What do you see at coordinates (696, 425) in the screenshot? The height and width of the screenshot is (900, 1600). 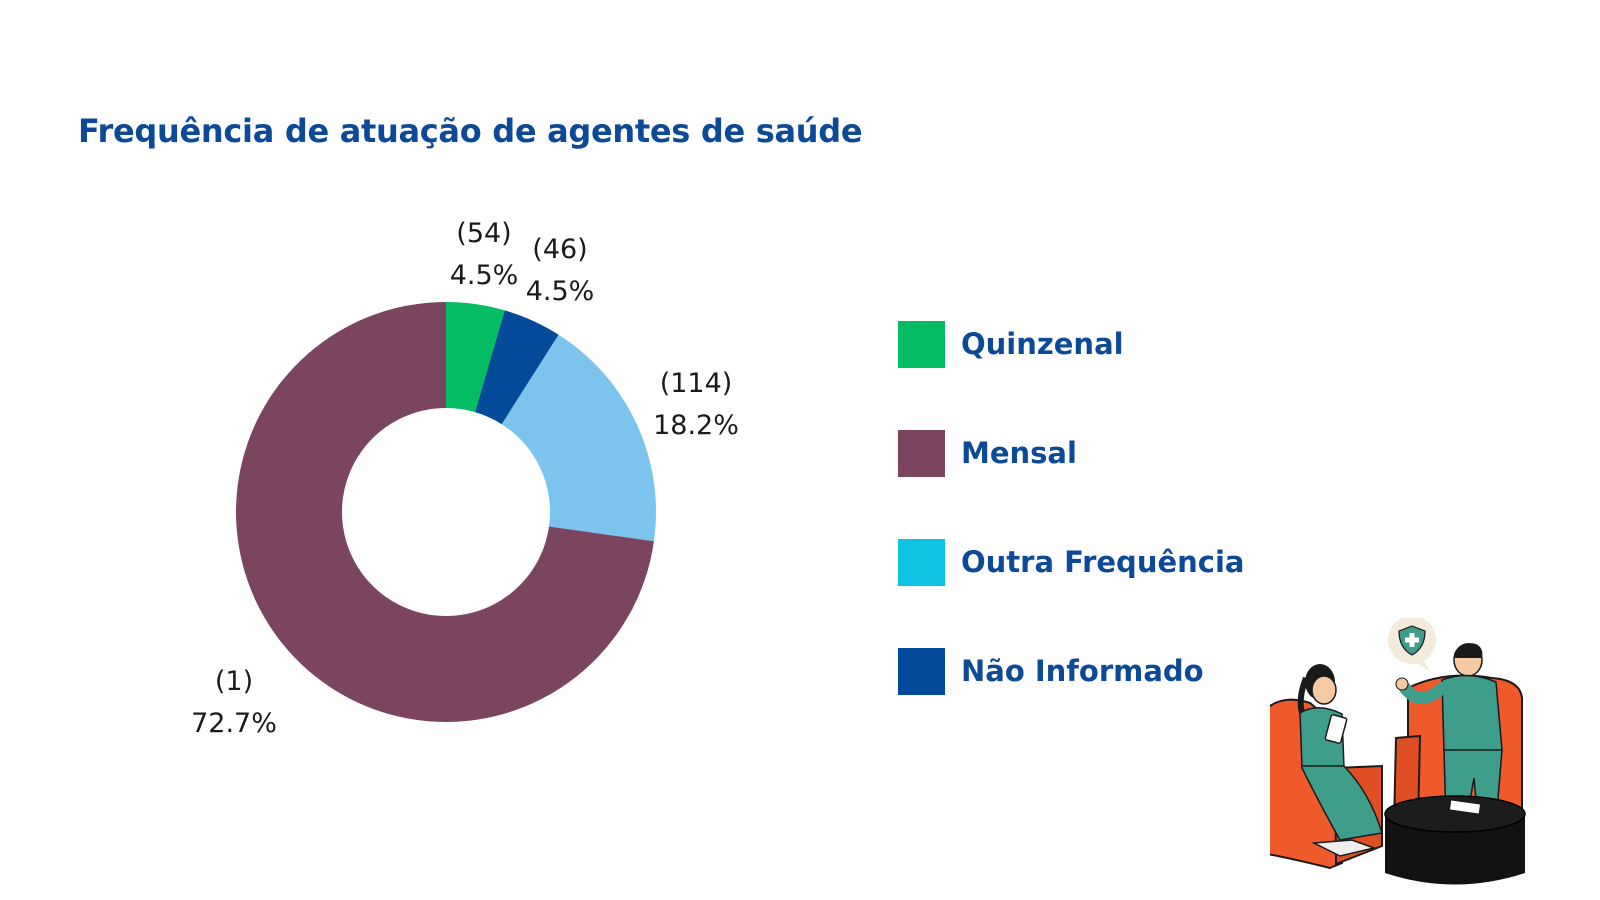 I see `slice-percent-label: 18.2%` at bounding box center [696, 425].